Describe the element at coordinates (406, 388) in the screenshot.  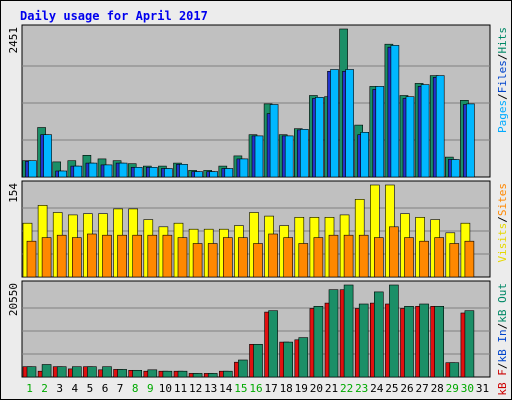
I see `x-tick-label: 26` at that location.